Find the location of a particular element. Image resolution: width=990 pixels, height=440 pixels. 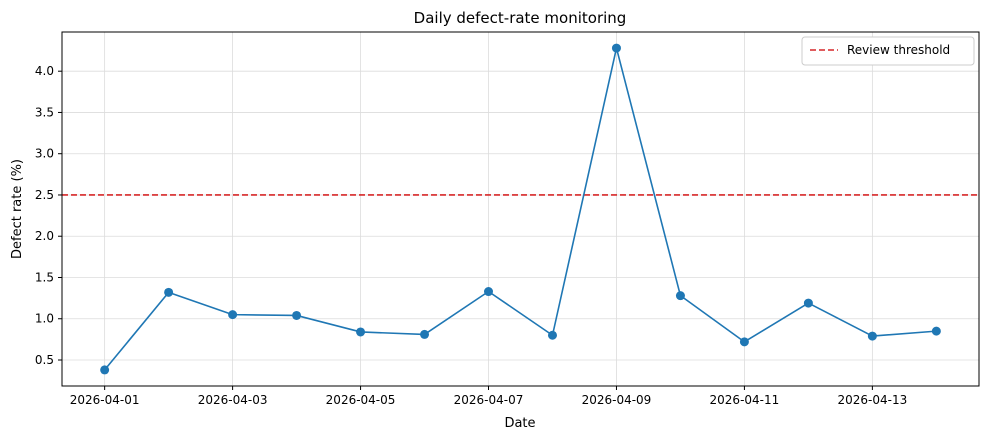

x-tick-label: 2026-04-03 is located at coordinates (233, 400).